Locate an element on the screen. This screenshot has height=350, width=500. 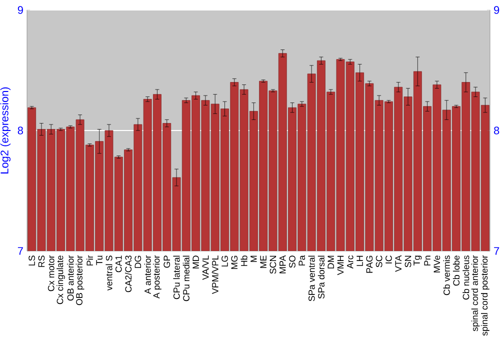
y-axis-title: Log2 (expression) is located at coordinates (5, 130).